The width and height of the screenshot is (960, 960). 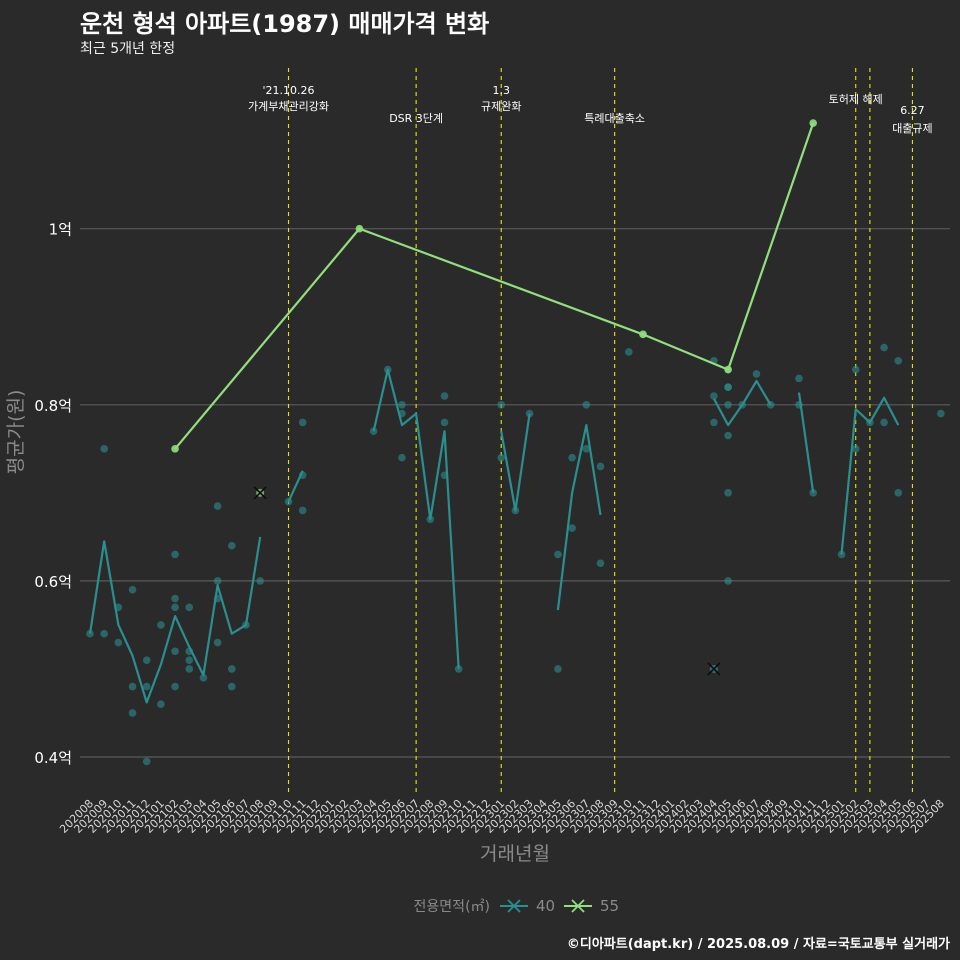 What do you see at coordinates (501, 106) in the screenshot?
I see `event-label: 규제완화` at bounding box center [501, 106].